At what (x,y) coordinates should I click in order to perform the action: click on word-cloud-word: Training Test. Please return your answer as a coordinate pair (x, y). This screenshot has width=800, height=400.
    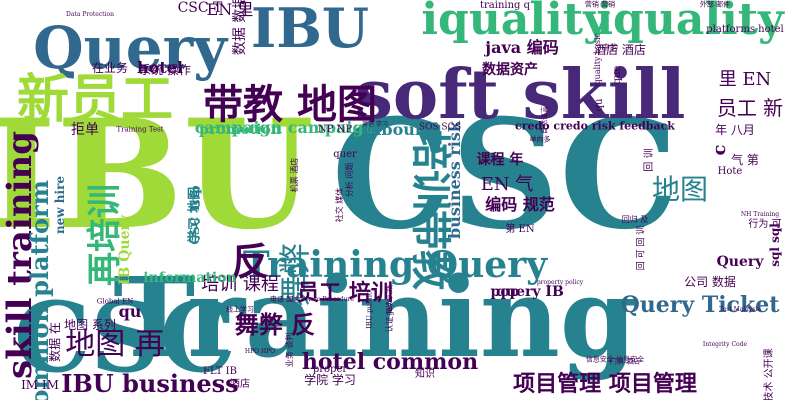
    Looking at the image, I should click on (140, 129).